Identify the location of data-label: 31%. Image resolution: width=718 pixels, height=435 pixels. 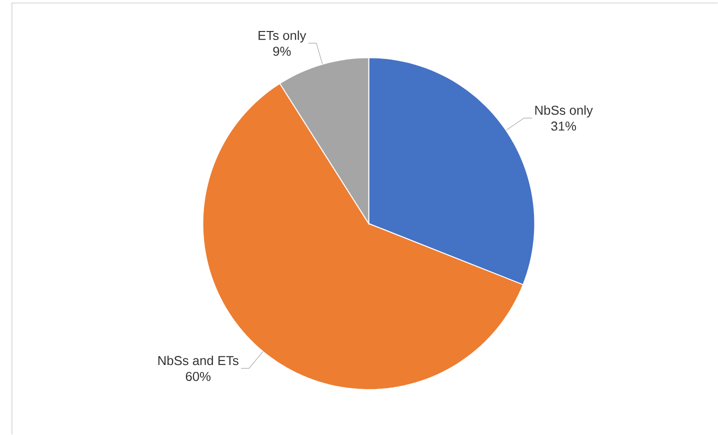
(563, 126).